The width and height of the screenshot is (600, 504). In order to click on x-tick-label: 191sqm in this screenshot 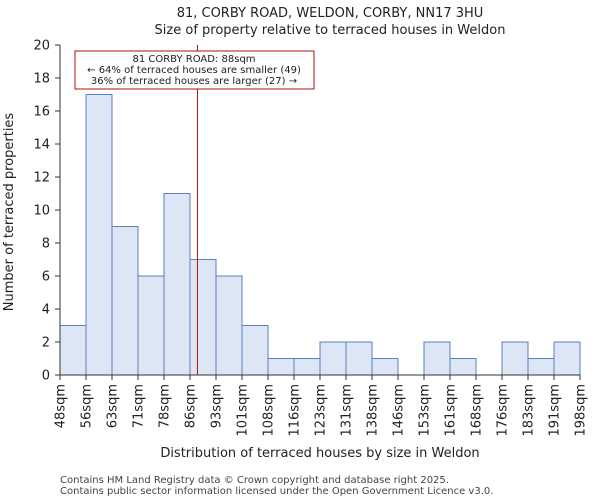, I will do `click(555, 410)`.